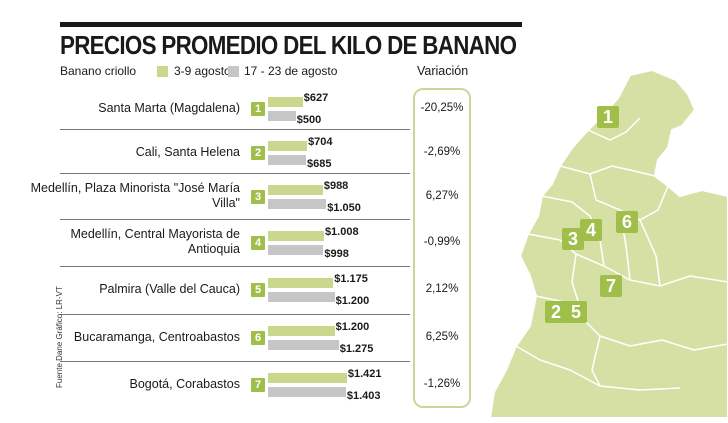 Image resolution: width=728 pixels, height=423 pixels. Describe the element at coordinates (258, 385) in the screenshot. I see `category-badge: 7` at that location.